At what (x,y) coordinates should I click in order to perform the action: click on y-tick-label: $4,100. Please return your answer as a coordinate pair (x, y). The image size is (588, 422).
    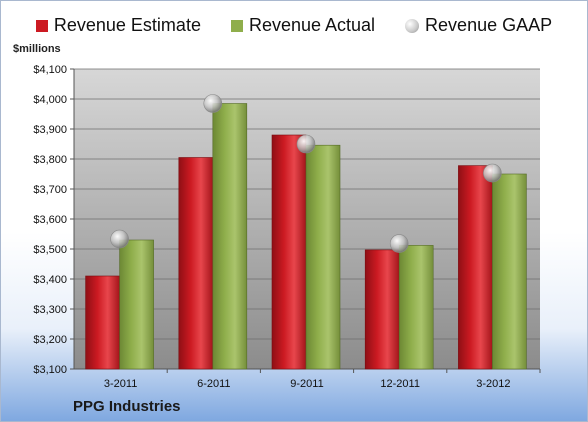
    Looking at the image, I should click on (50, 70).